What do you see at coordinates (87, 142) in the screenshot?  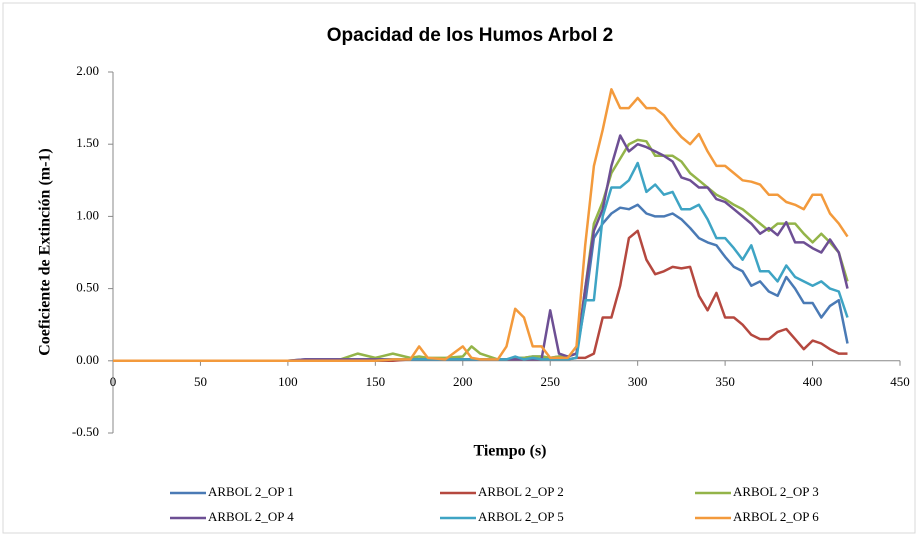 I see `y-tick-label: 1.50` at bounding box center [87, 142].